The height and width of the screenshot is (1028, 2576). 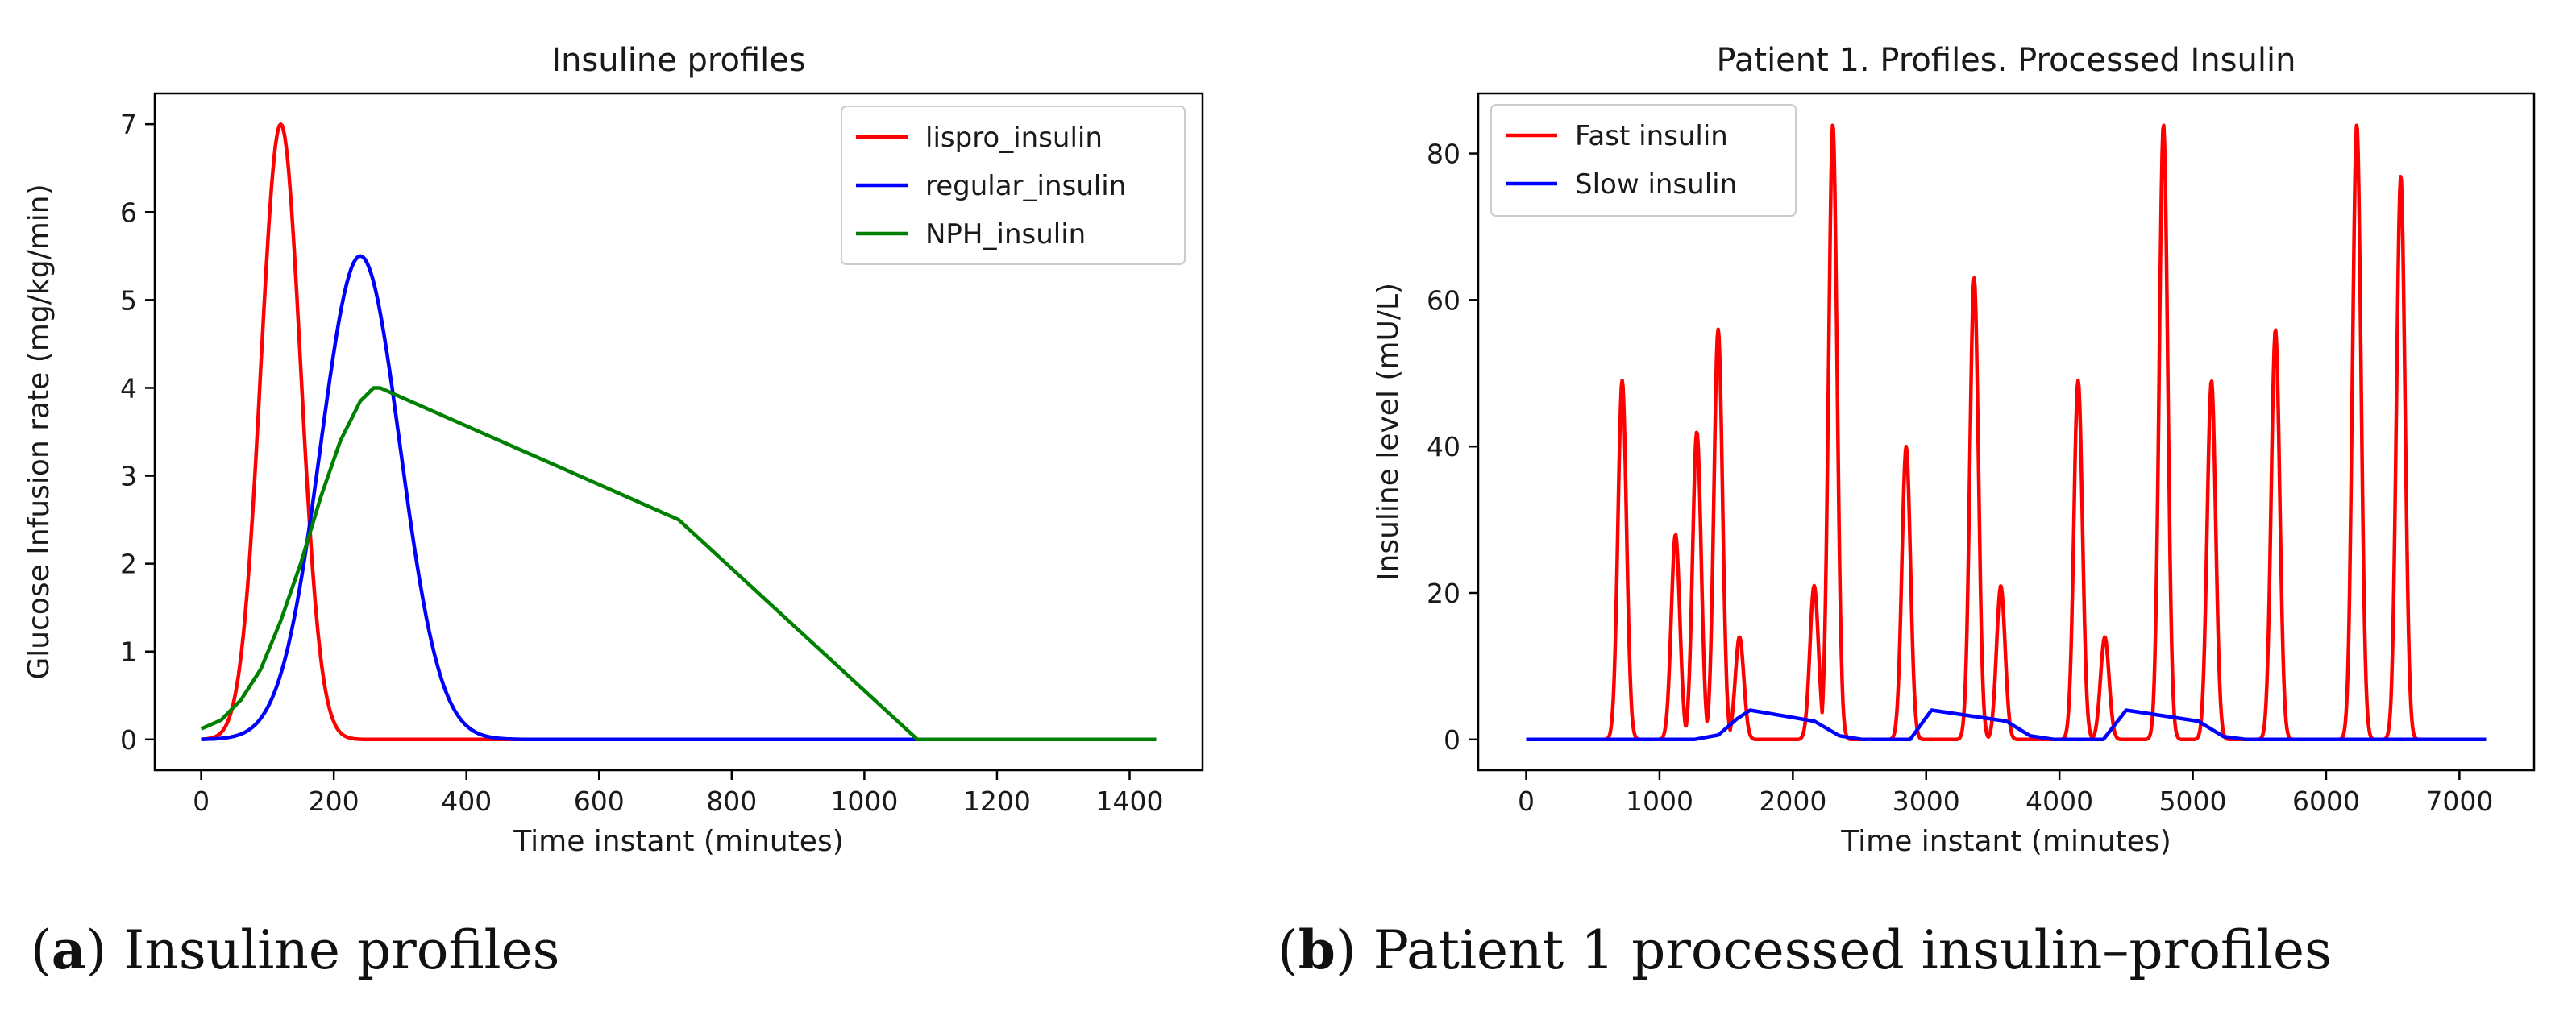 I want to click on caption-a-label: a, so click(x=68, y=949).